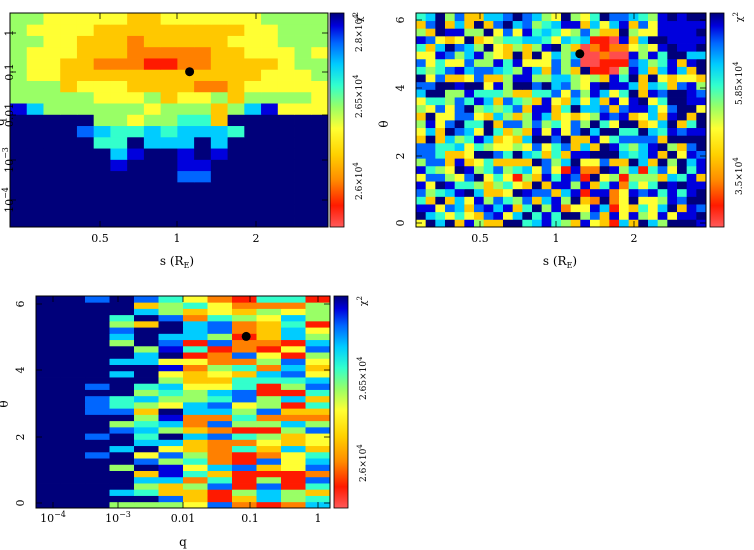 Image resolution: width=754 pixels, height=550 pixels. I want to click on x-tick-label: 1, so click(177, 238).